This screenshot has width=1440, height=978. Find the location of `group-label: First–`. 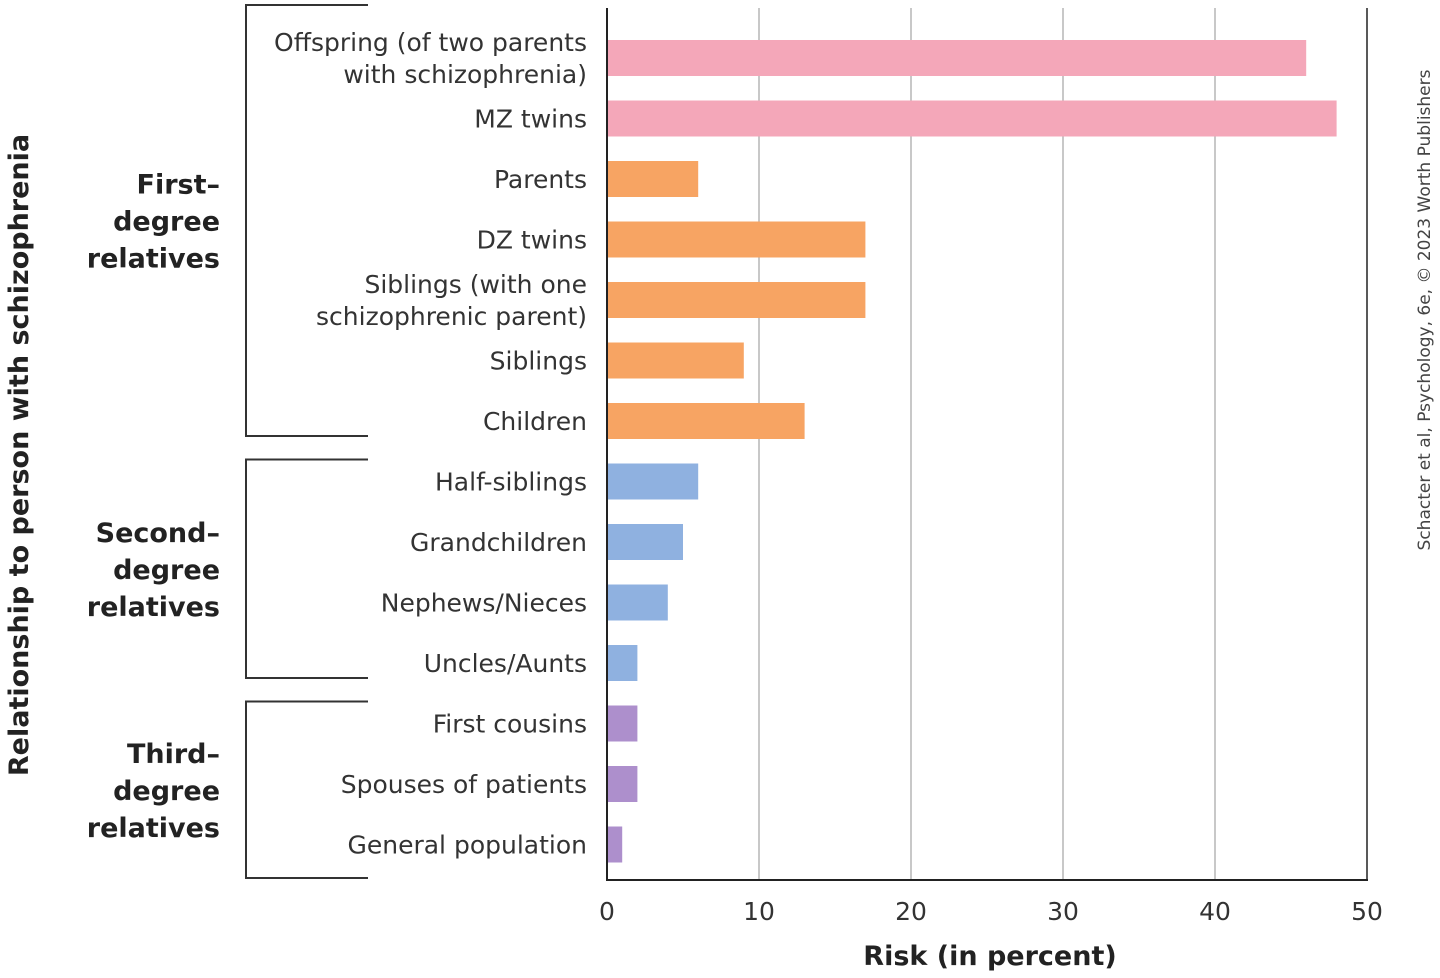

group-label: First– is located at coordinates (179, 185).